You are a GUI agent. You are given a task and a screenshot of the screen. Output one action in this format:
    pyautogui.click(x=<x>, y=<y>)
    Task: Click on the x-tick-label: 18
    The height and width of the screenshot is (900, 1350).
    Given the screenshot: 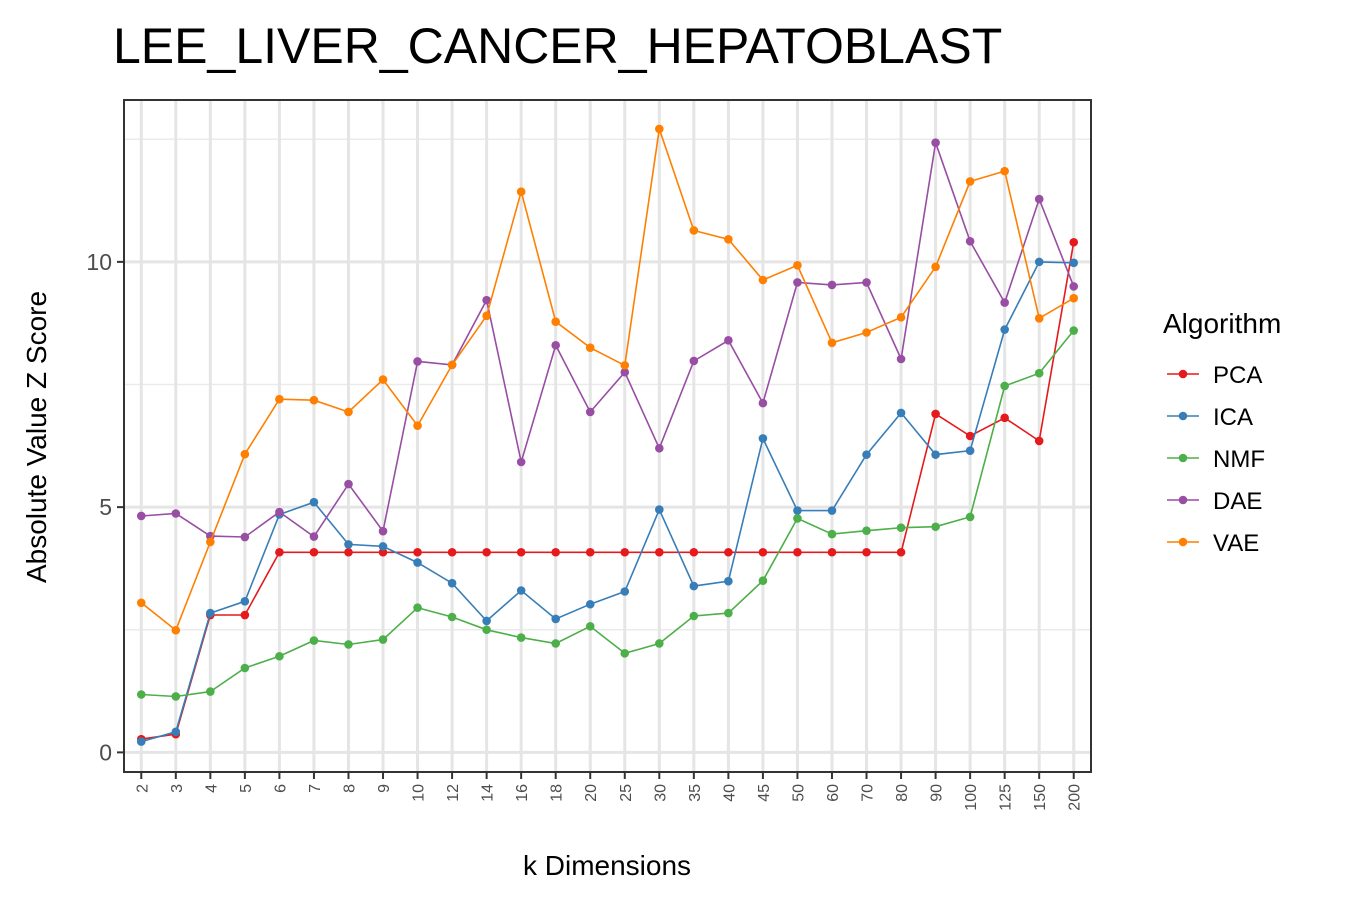 What is the action you would take?
    pyautogui.click(x=557, y=793)
    